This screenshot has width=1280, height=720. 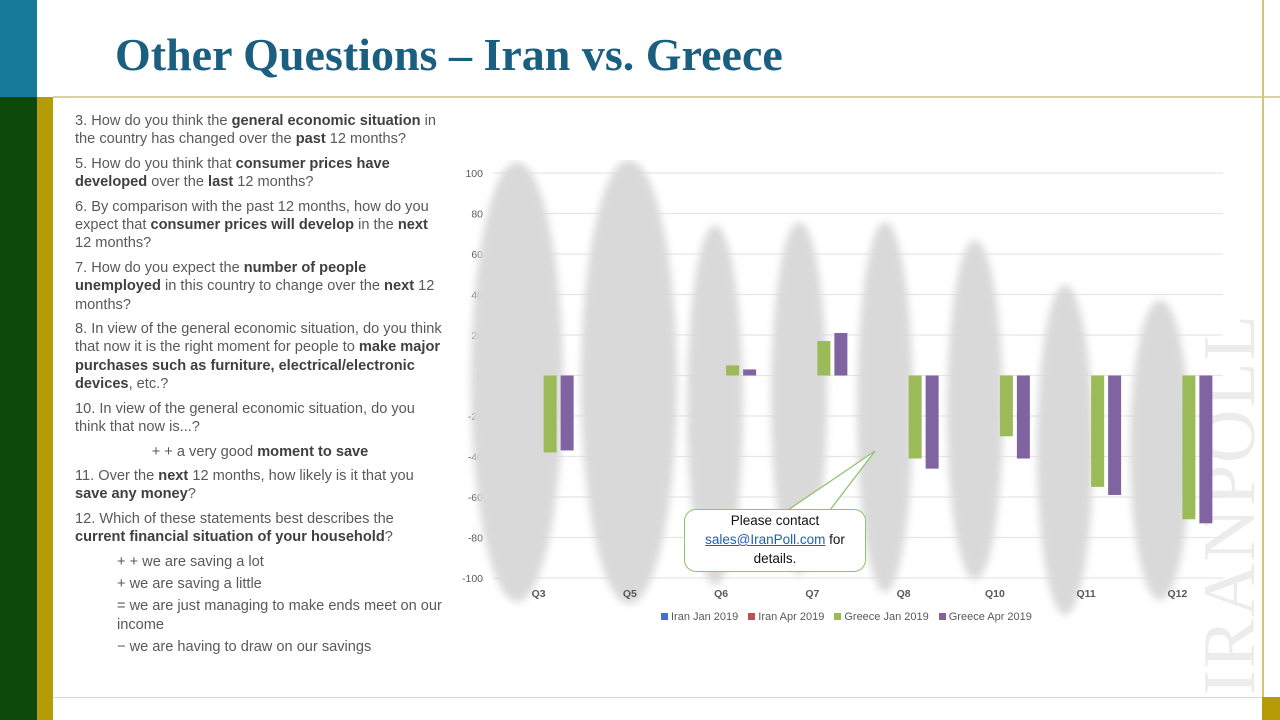 I want to click on question-q10opt: + + a very good moment to save, so click(x=260, y=451).